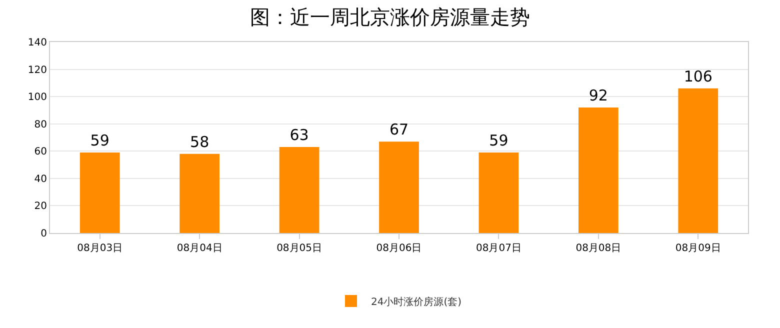  I want to click on x-tick-label: 08月08日, so click(599, 248).